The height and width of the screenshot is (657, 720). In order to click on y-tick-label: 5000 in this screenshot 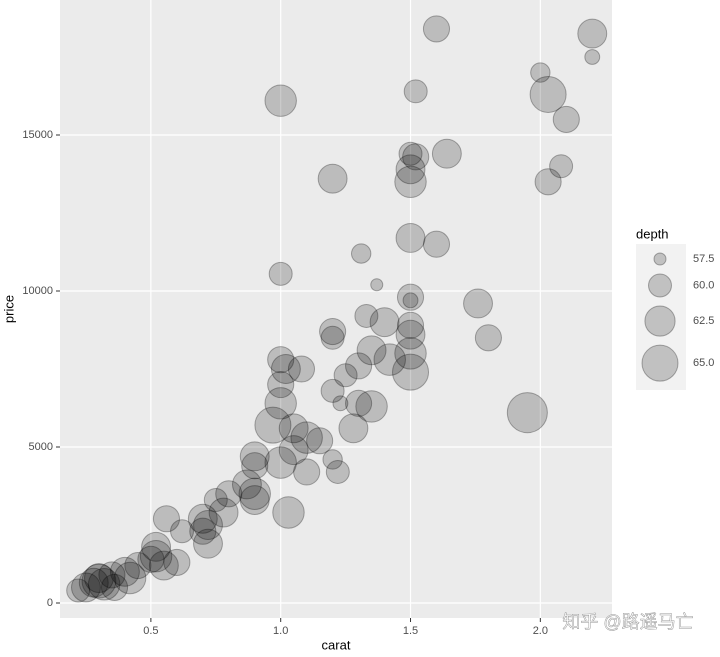, I will do `click(41, 447)`.